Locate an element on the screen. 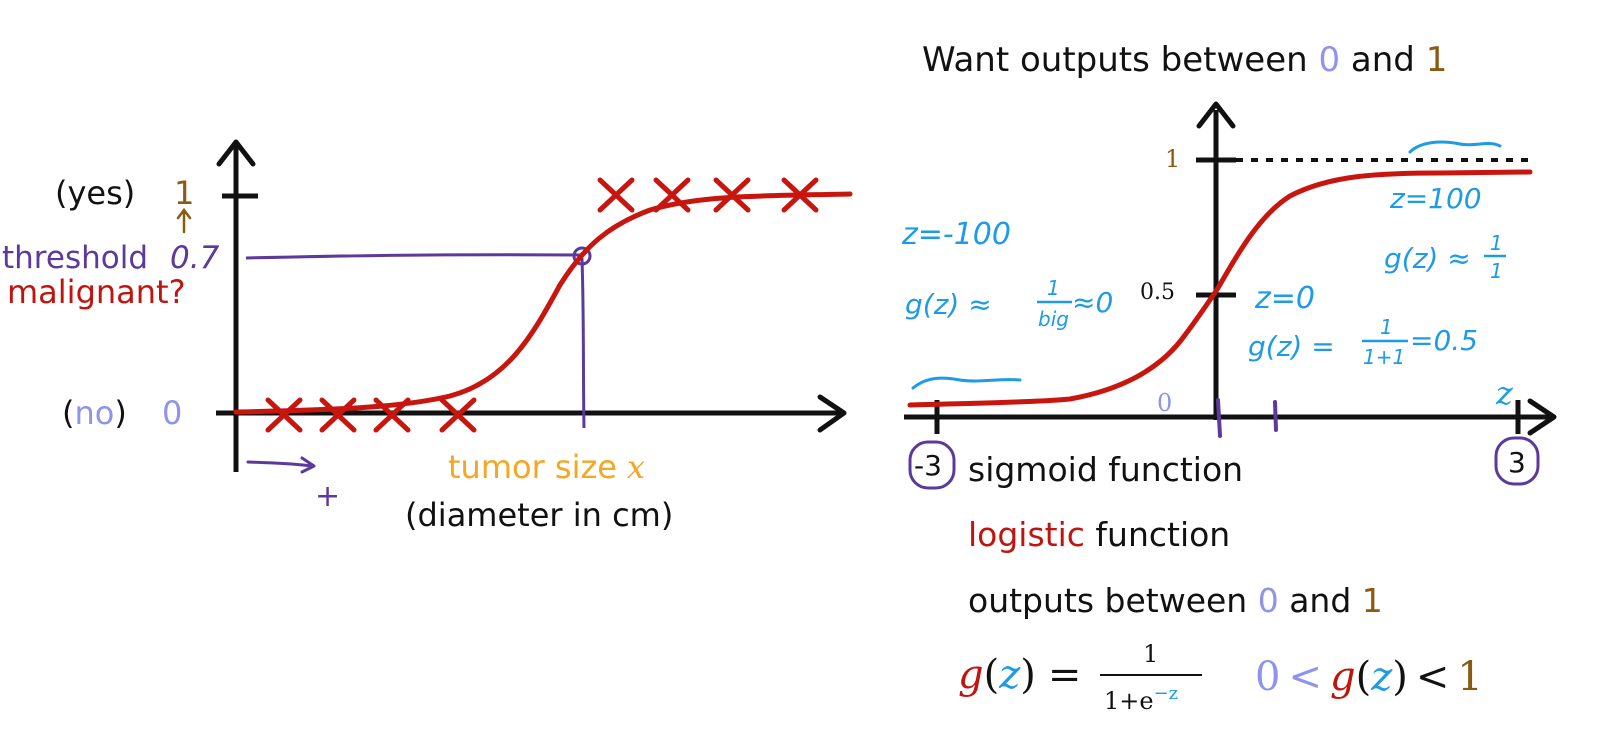  threshold-line is located at coordinates (414, 256).